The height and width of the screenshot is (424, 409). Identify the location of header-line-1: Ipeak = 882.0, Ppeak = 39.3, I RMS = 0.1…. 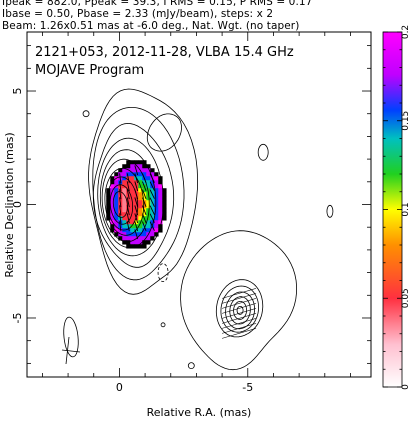
(157, 4).